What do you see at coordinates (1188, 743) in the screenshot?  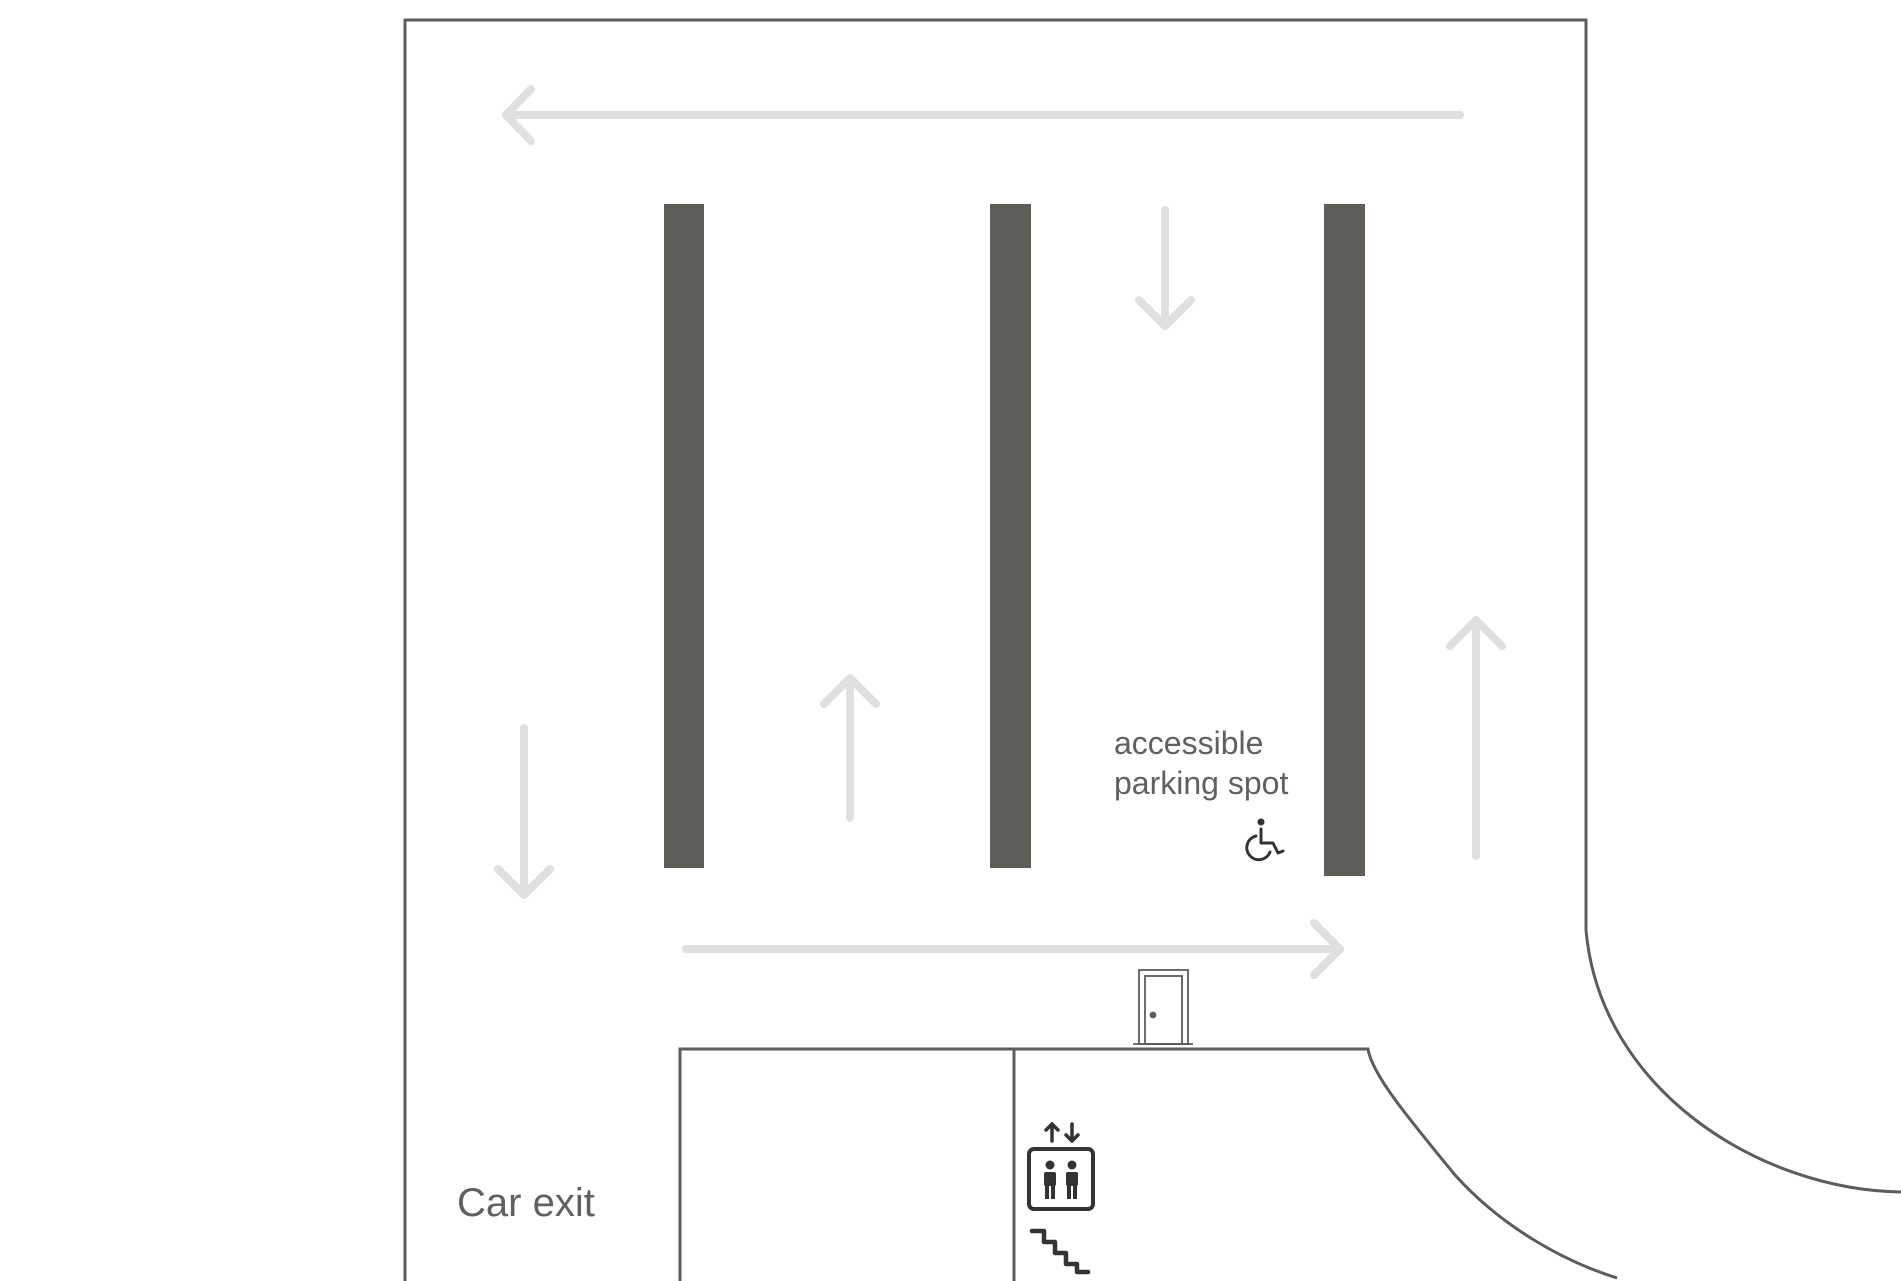 I see `accessible-parking-label-line1: accessible` at bounding box center [1188, 743].